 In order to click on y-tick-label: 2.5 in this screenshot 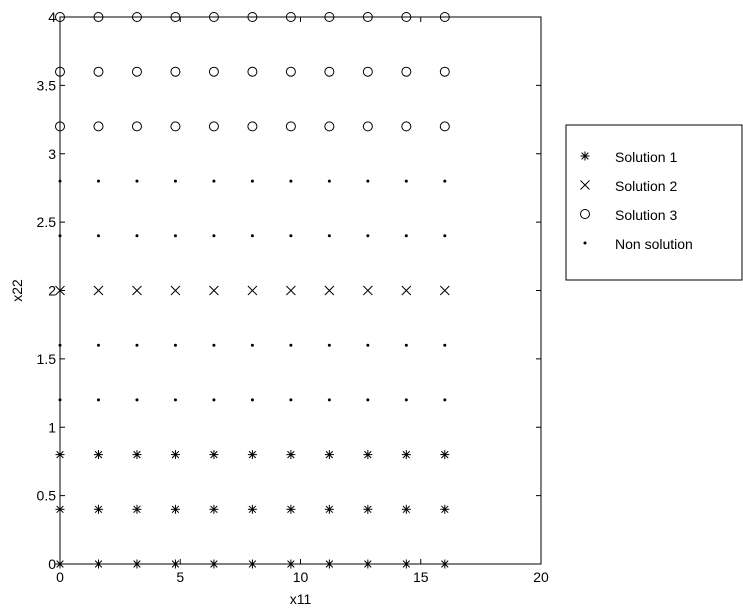, I will do `click(47, 222)`.